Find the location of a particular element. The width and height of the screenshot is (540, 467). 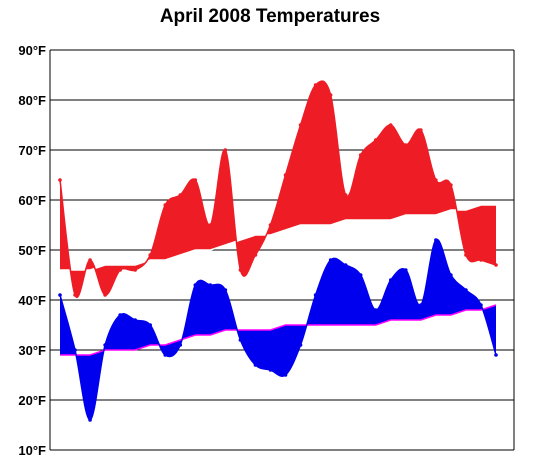

y-tick-label-40: 40°F is located at coordinates (32, 300).